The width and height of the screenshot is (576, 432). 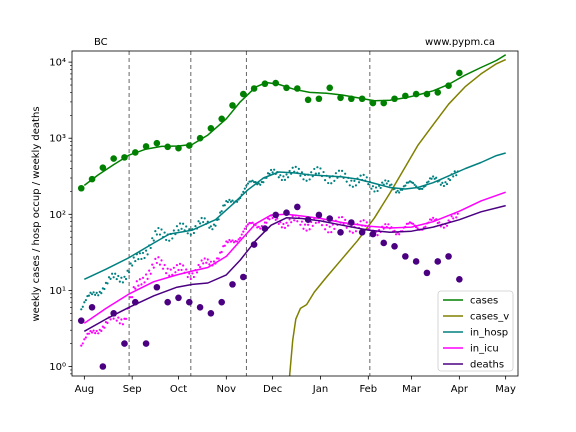 What do you see at coordinates (484, 301) in the screenshot?
I see `legend-label-cases: cases` at bounding box center [484, 301].